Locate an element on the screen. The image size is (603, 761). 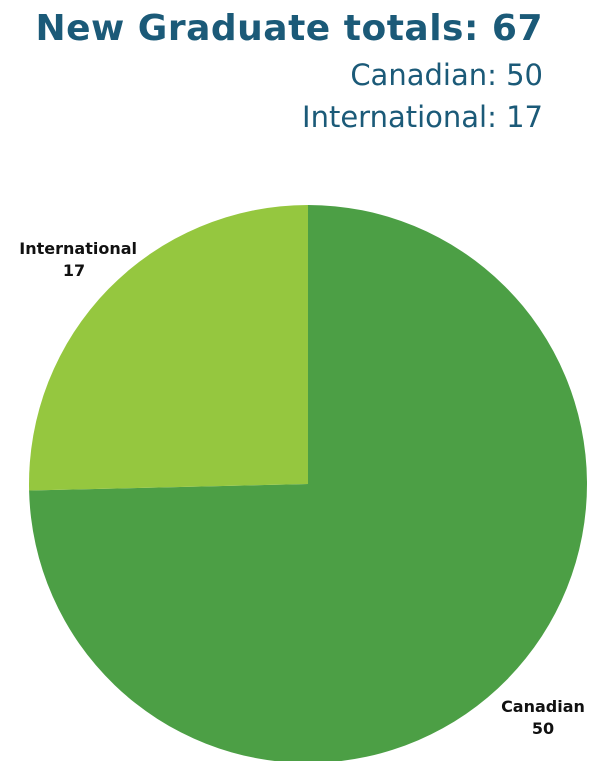
label-canadian-value: 50 is located at coordinates (543, 728).